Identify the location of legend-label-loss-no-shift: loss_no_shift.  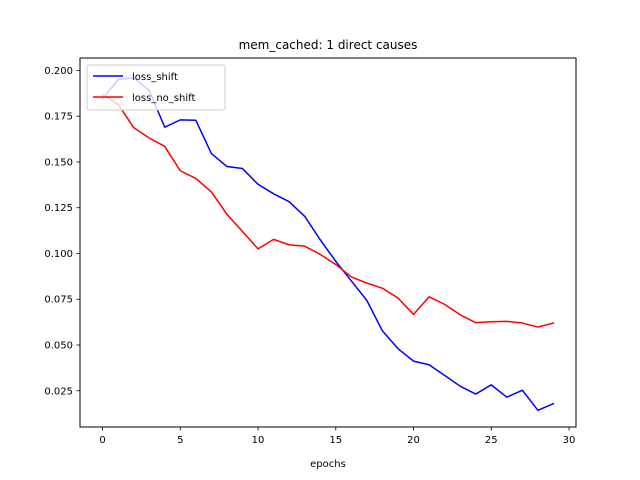
(163, 98).